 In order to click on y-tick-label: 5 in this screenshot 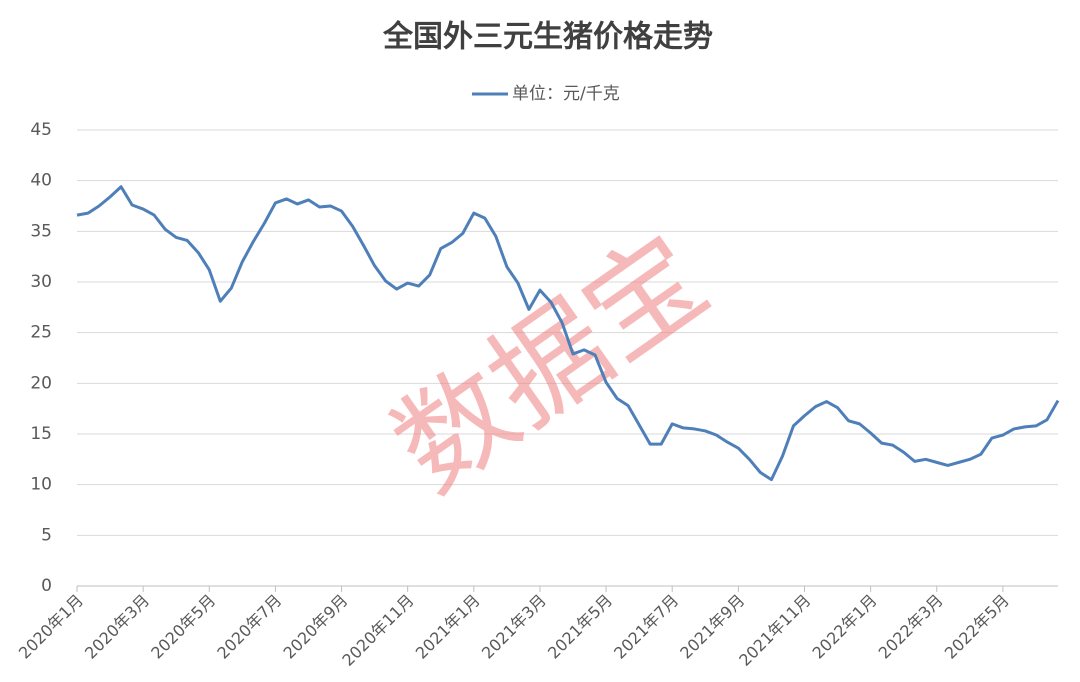, I will do `click(46, 535)`.